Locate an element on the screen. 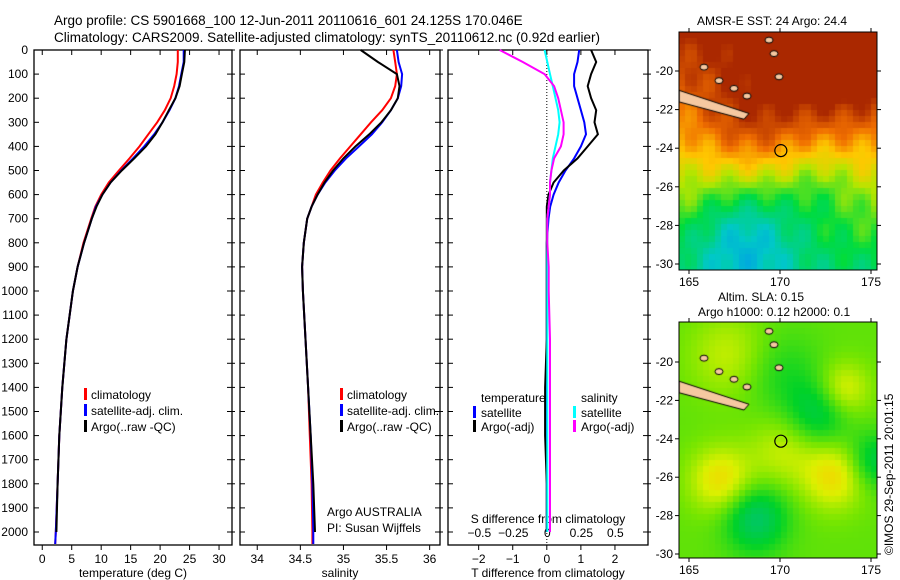 The width and height of the screenshot is (900, 580). x-tick-label: −1 is located at coordinates (513, 559).